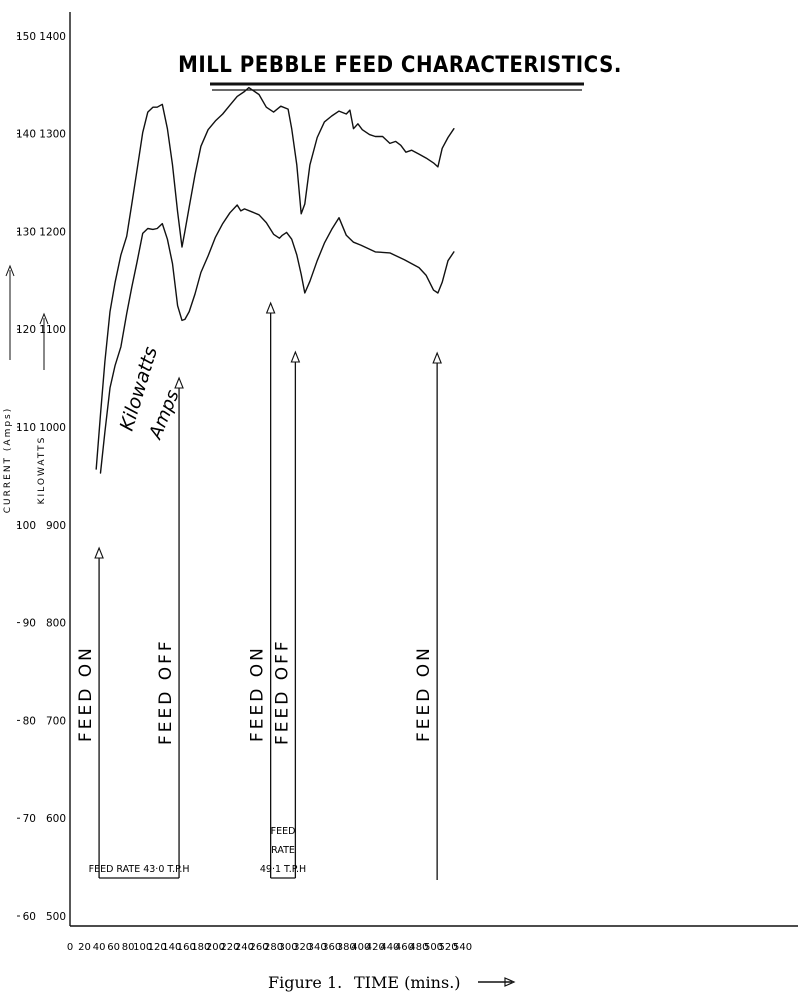  I want to click on y-tick-label-current: 140, so click(26, 135).